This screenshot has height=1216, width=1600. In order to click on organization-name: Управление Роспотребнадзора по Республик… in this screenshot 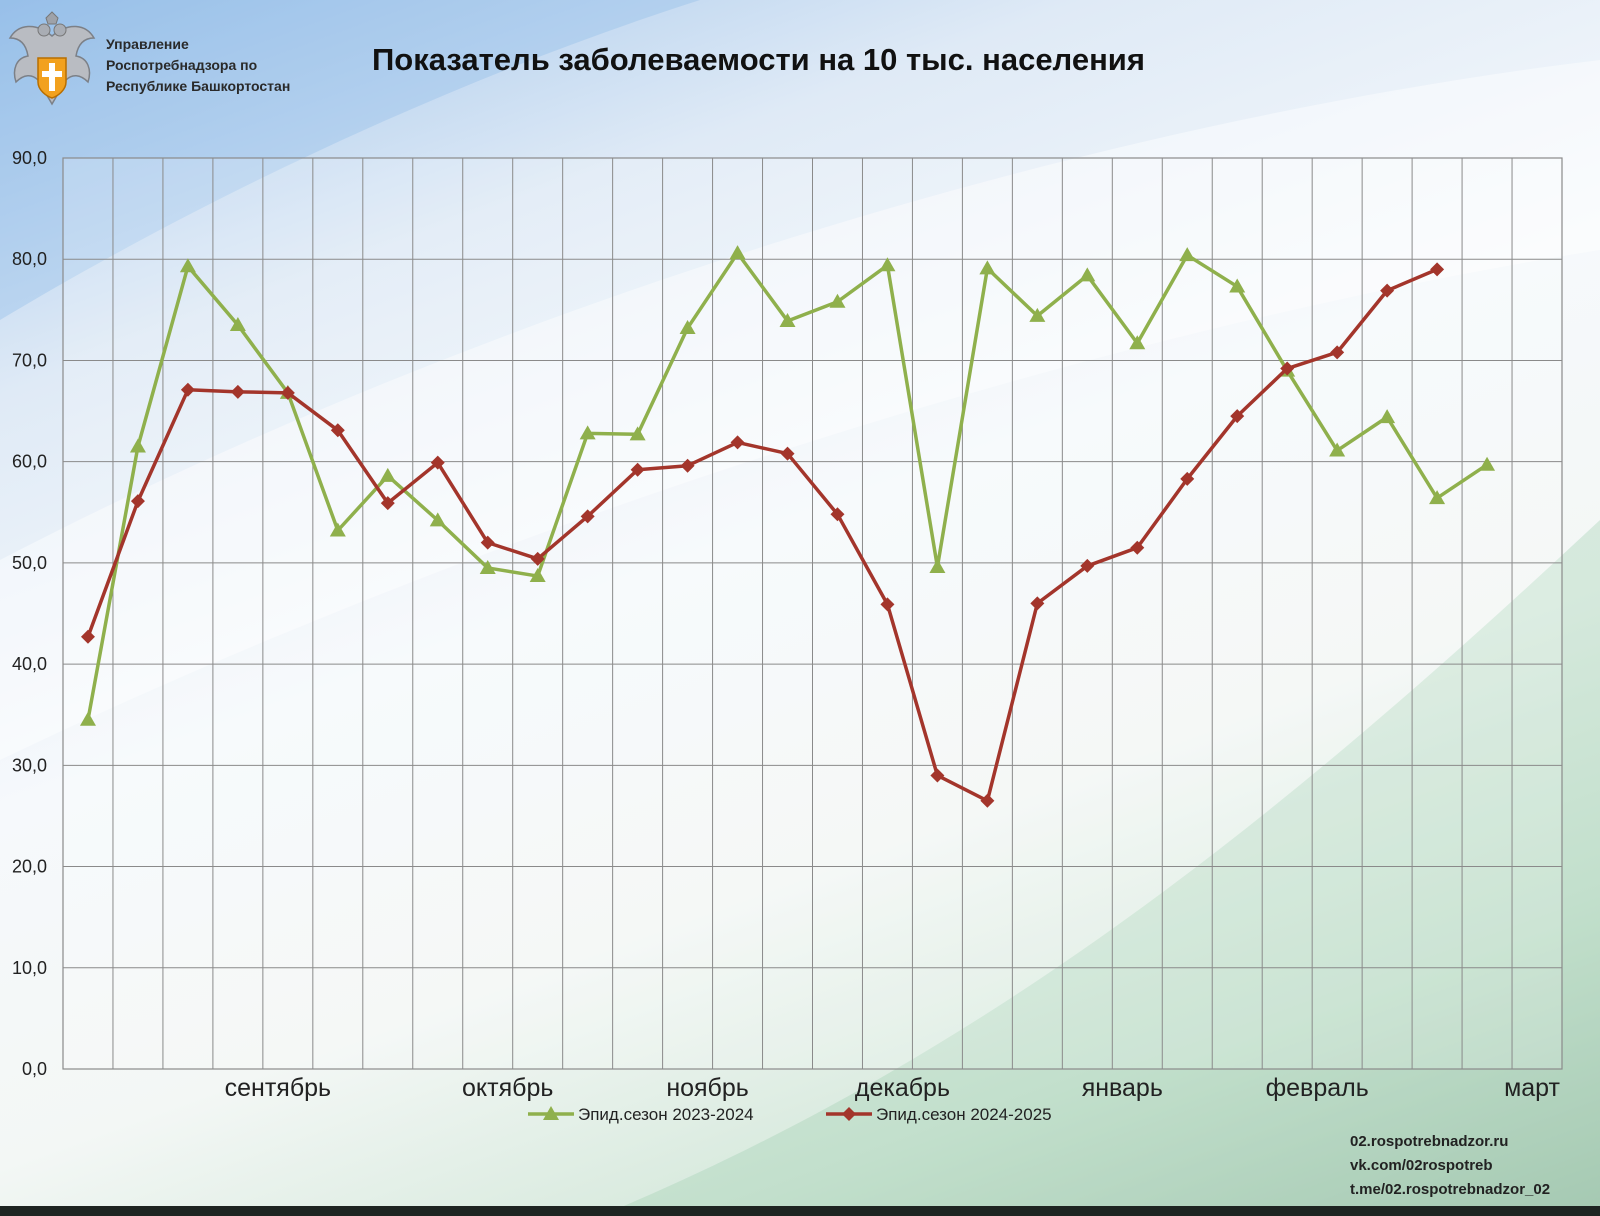, I will do `click(198, 65)`.